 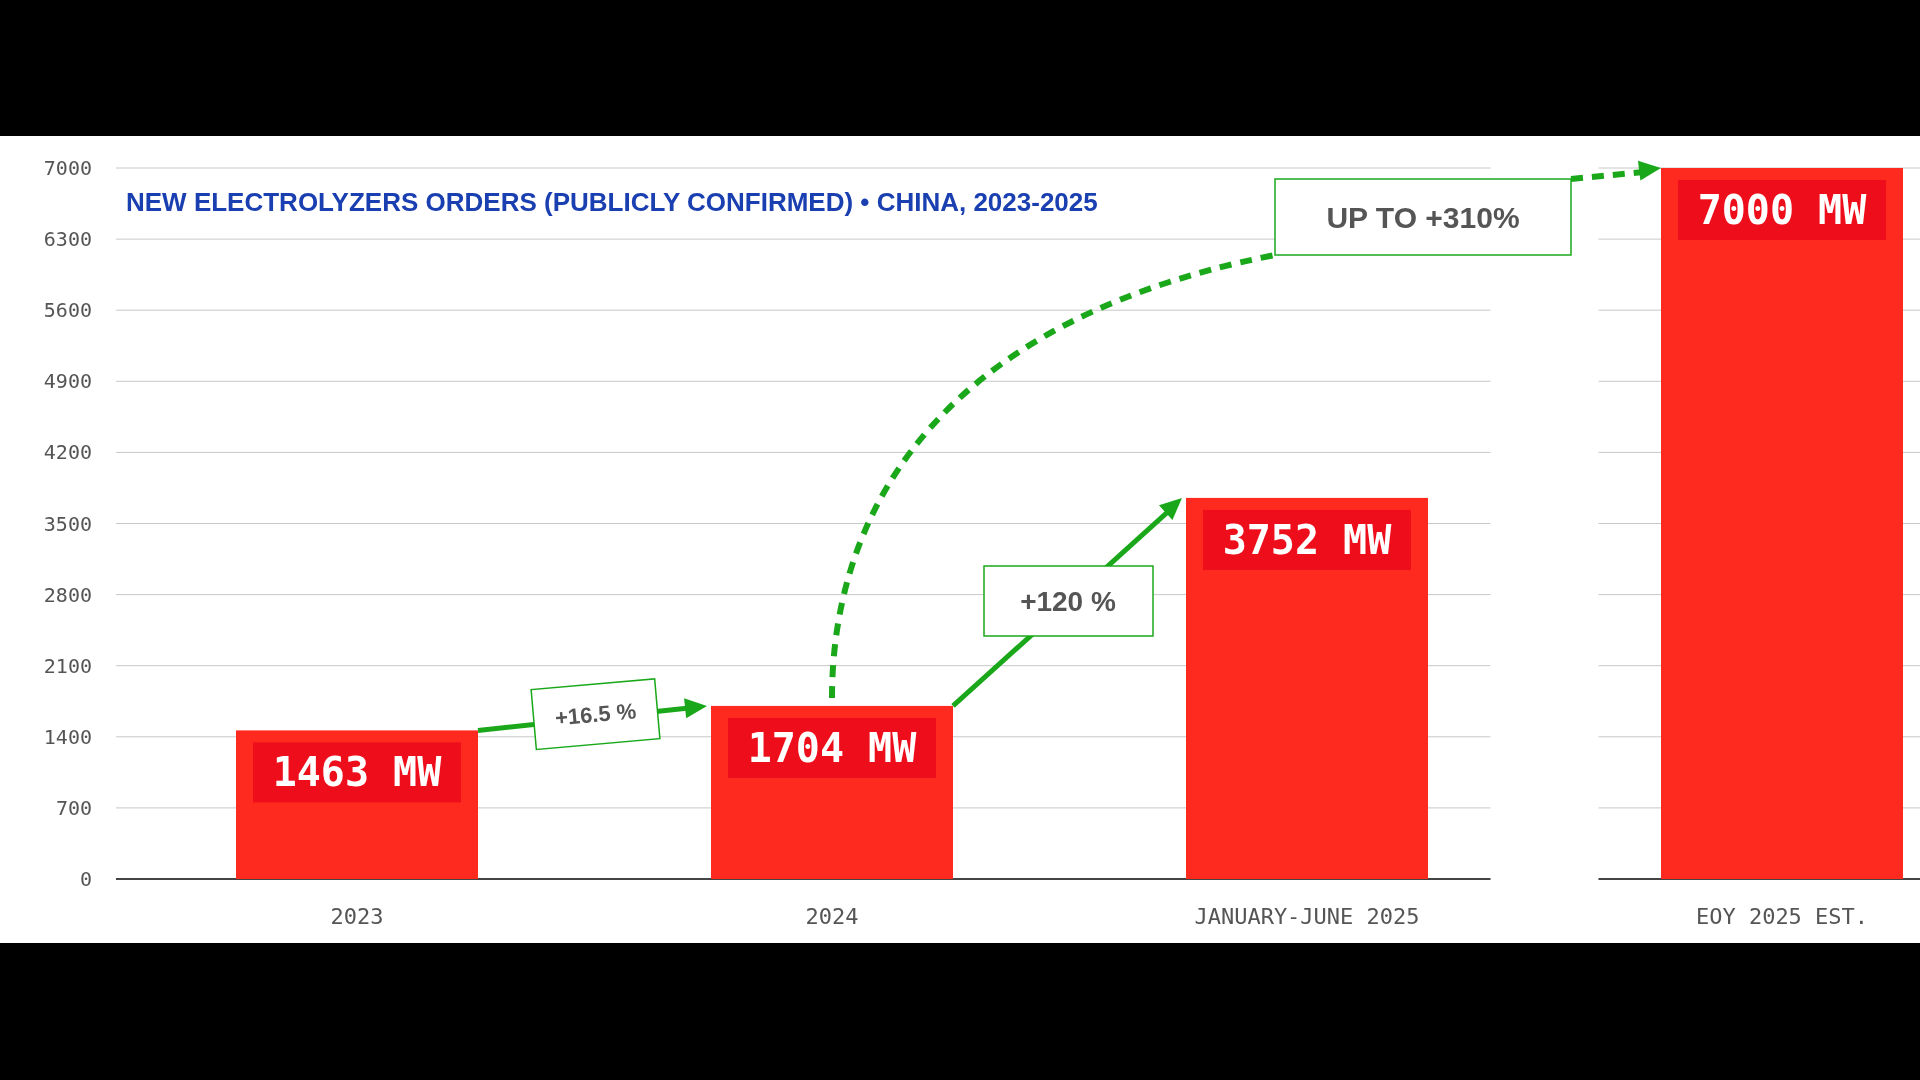 What do you see at coordinates (67, 594) in the screenshot?
I see `y-tick-label: 2800` at bounding box center [67, 594].